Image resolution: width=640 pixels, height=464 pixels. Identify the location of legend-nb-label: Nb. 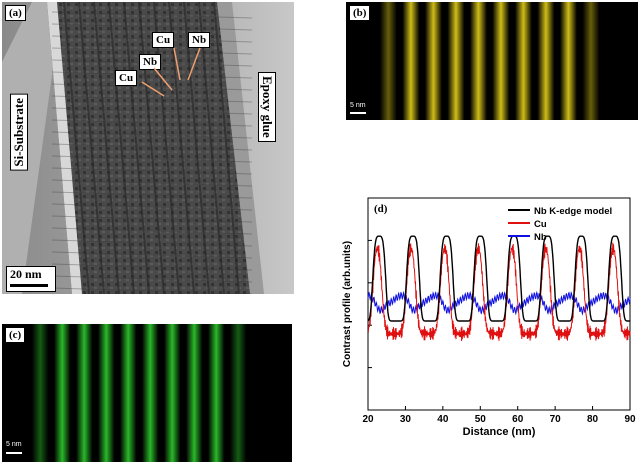
(540, 237).